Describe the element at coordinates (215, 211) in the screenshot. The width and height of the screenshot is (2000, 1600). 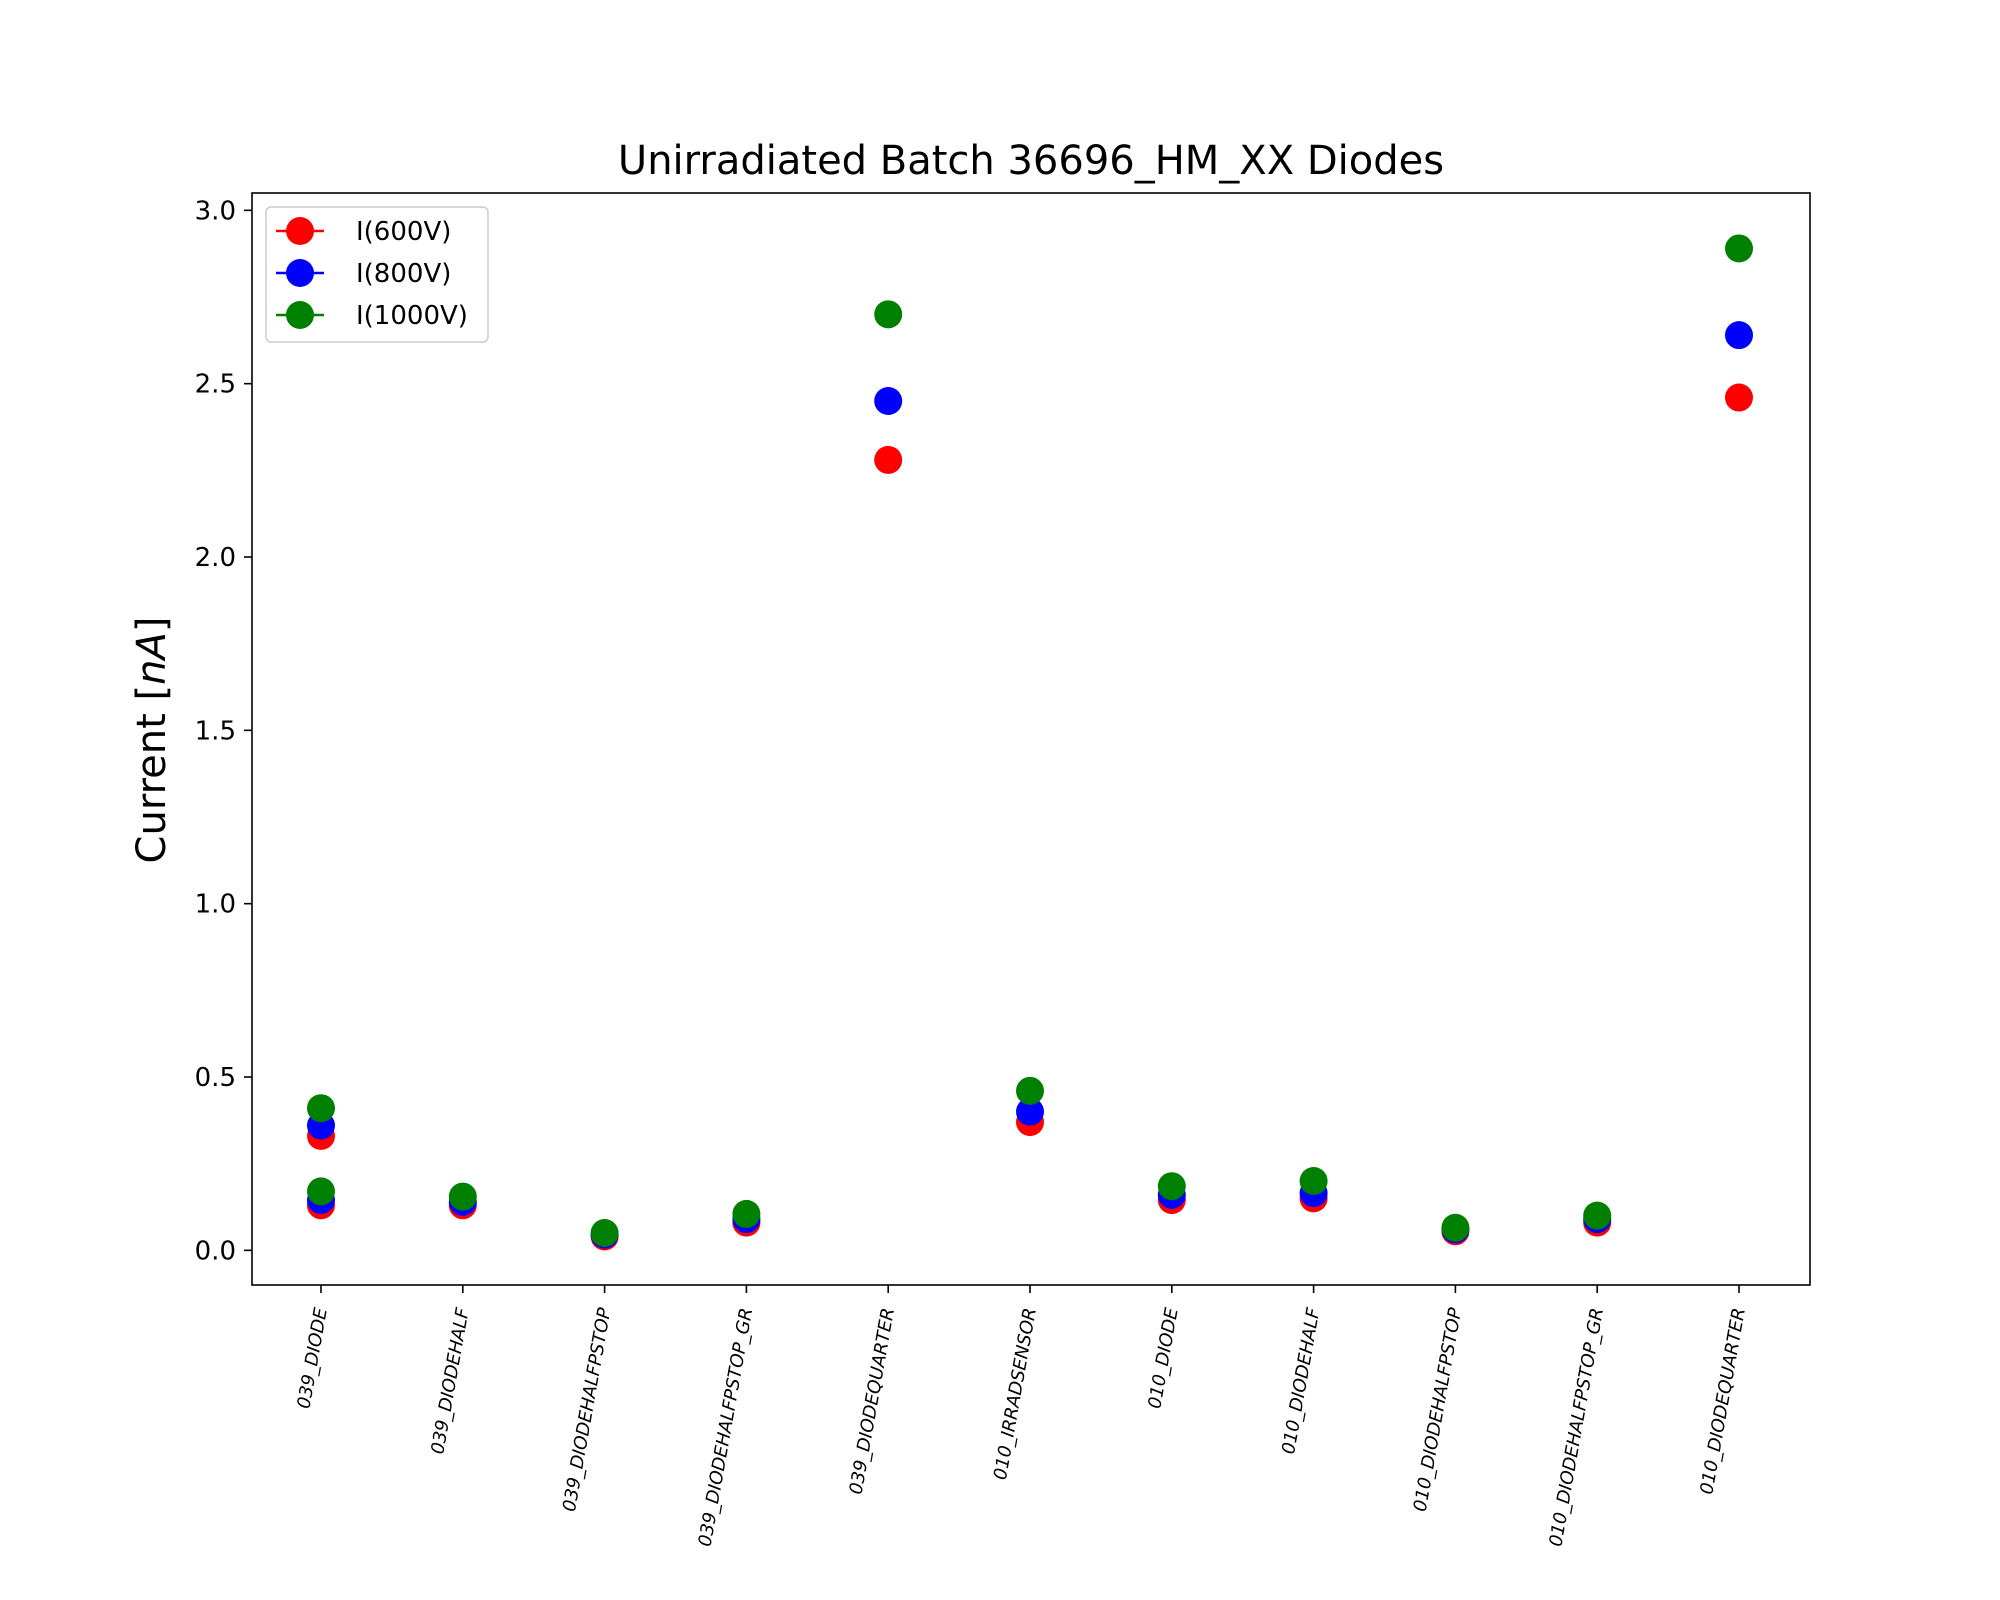
I see `y-tick-label: 3.0` at that location.